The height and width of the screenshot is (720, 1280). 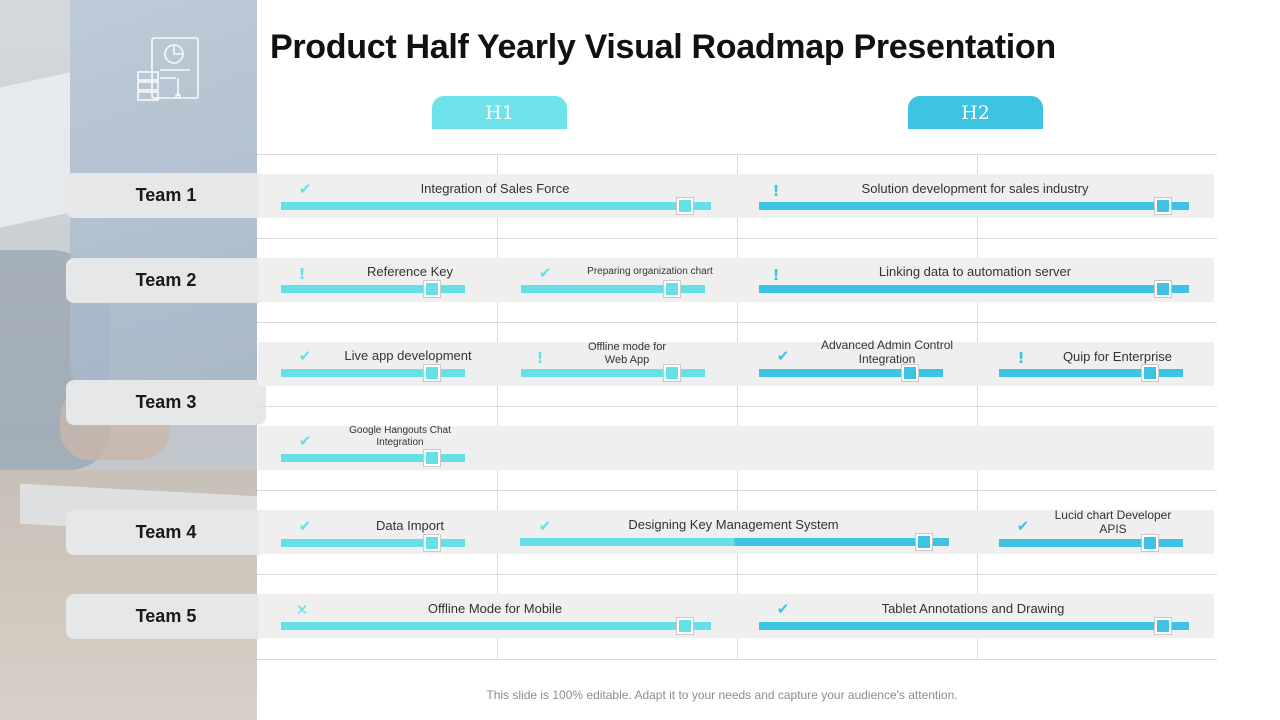 I want to click on team-label-2: Team 2, so click(x=166, y=280).